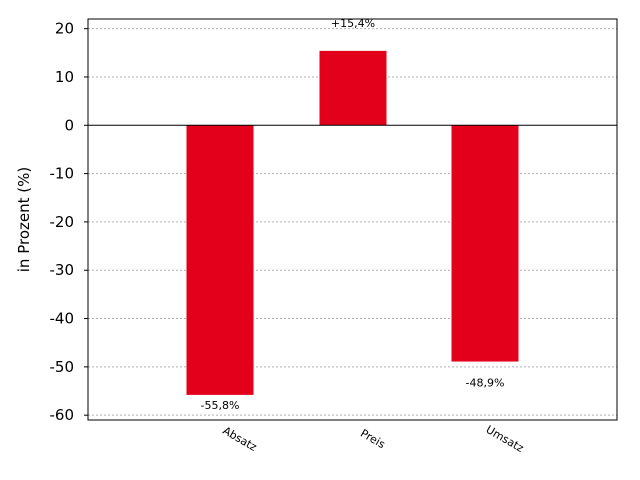 This screenshot has width=640, height=480. Describe the element at coordinates (69, 125) in the screenshot. I see `y-tick-label: 0` at that location.